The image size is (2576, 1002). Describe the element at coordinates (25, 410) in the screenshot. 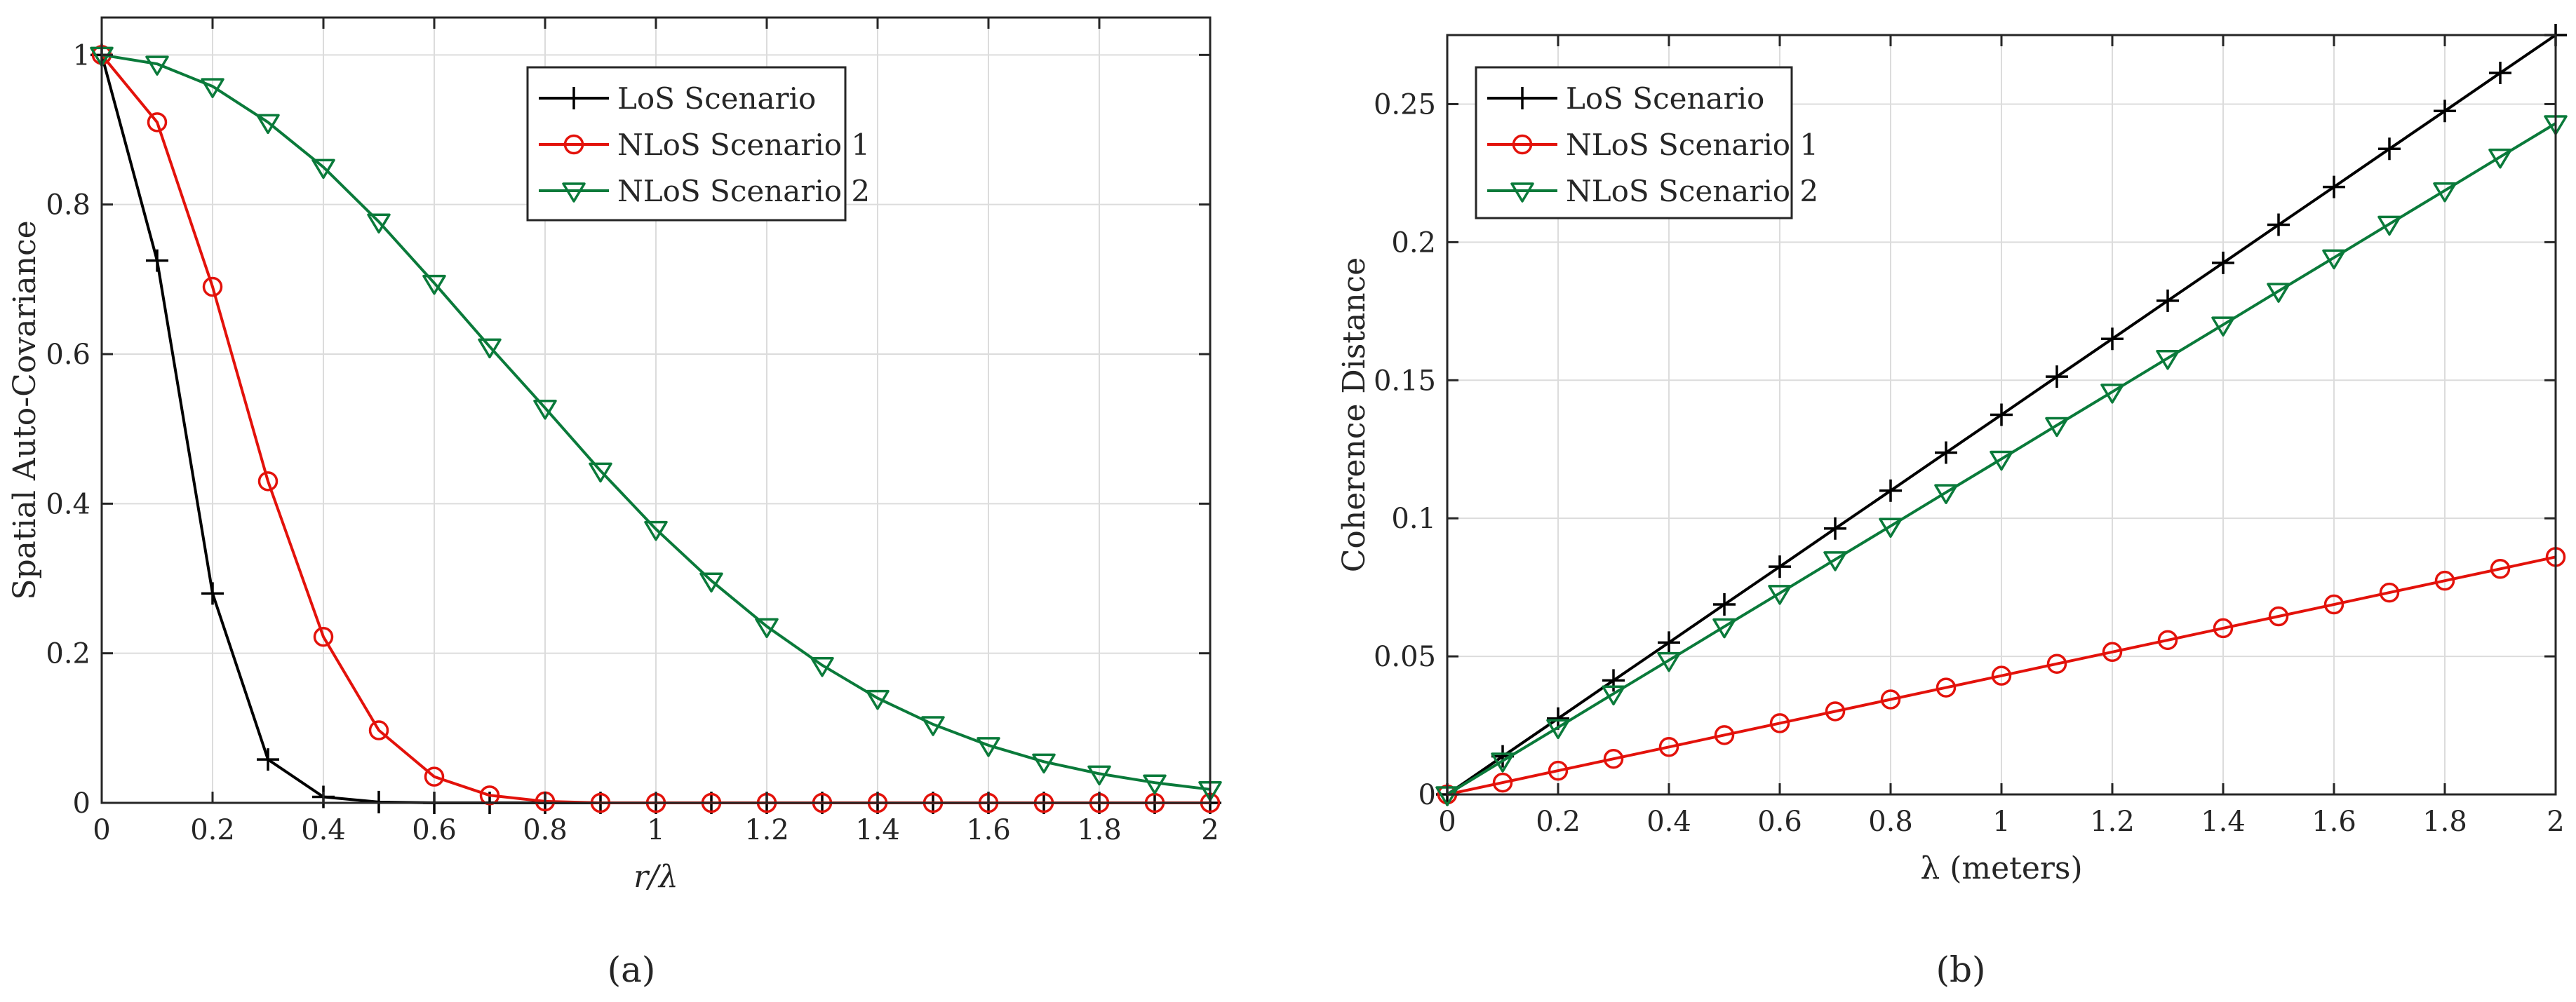

I see `y-axis-label: Spatial Auto-Covariance` at that location.